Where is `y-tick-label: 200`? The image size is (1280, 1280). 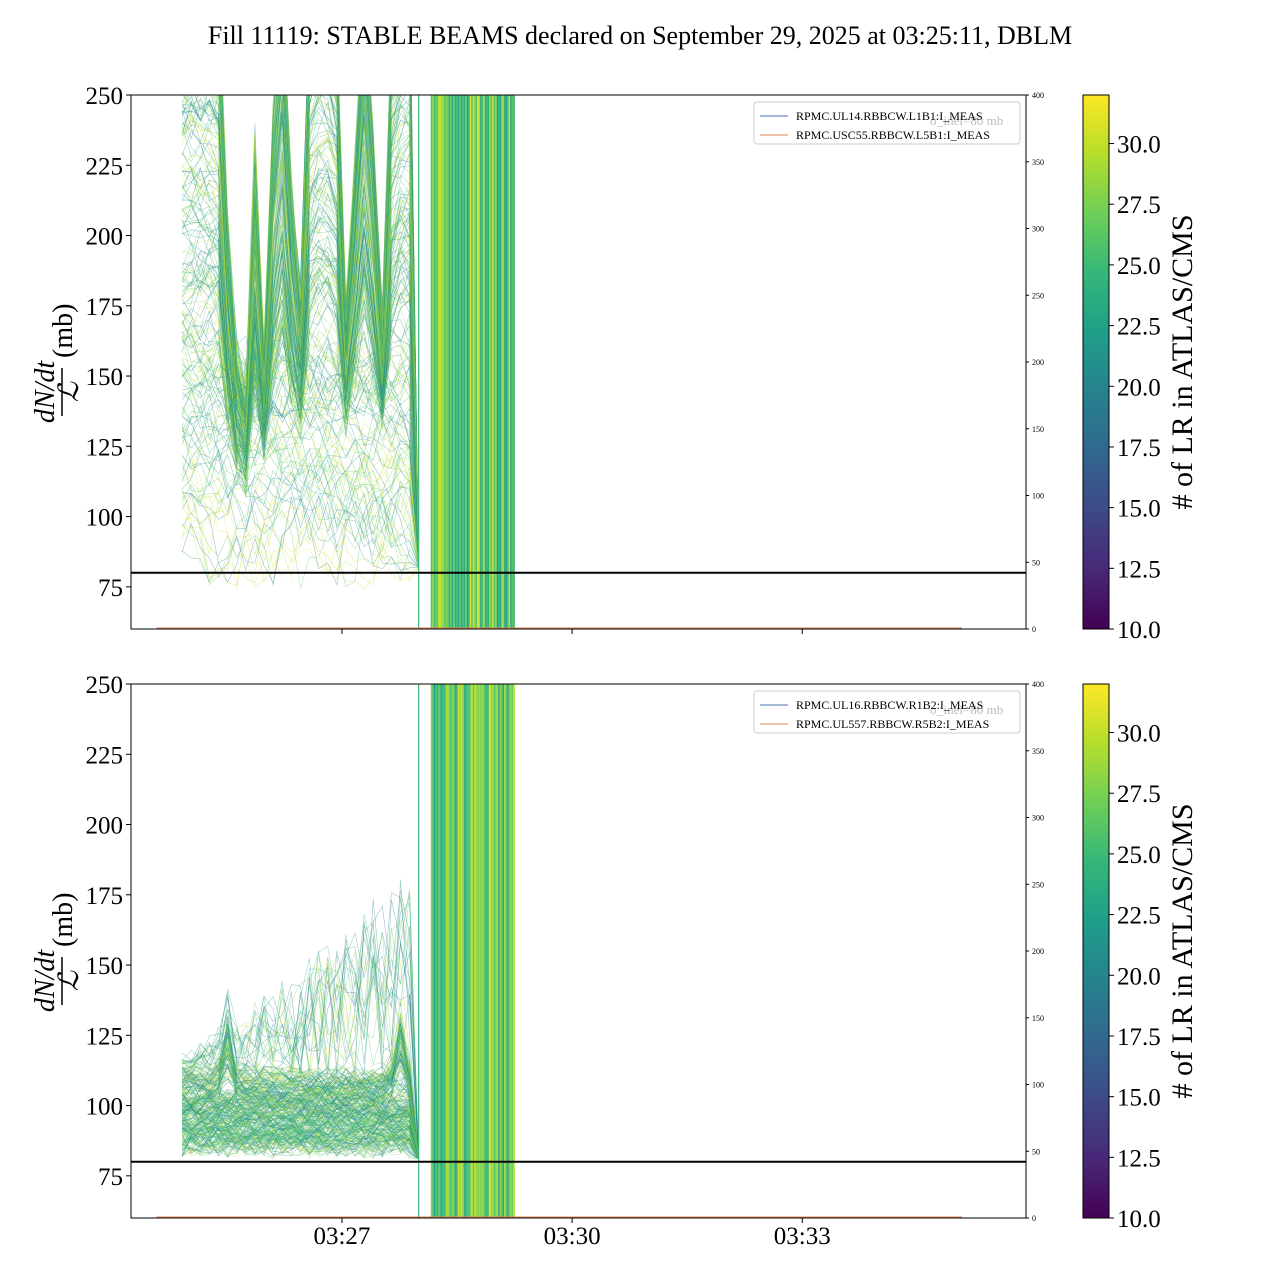
y-tick-label: 200 is located at coordinates (105, 237).